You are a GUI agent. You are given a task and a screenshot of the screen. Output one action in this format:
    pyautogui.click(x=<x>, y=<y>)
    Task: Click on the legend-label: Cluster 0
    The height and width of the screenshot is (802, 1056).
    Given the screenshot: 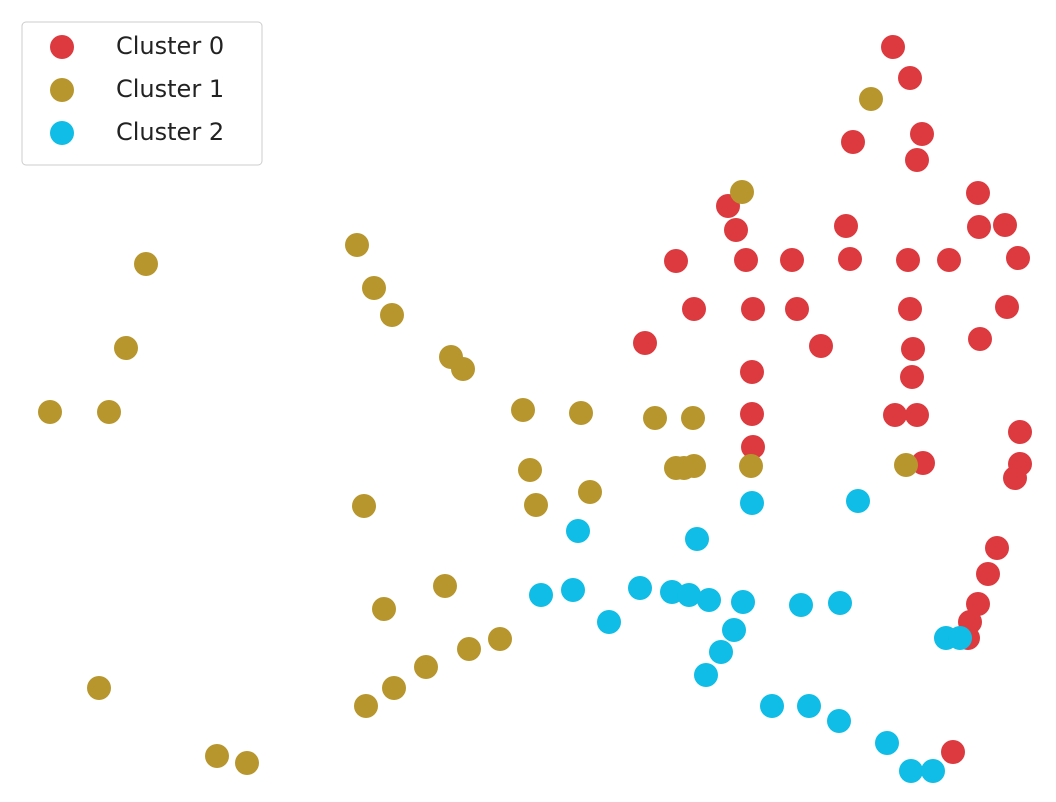 What is the action you would take?
    pyautogui.click(x=170, y=46)
    